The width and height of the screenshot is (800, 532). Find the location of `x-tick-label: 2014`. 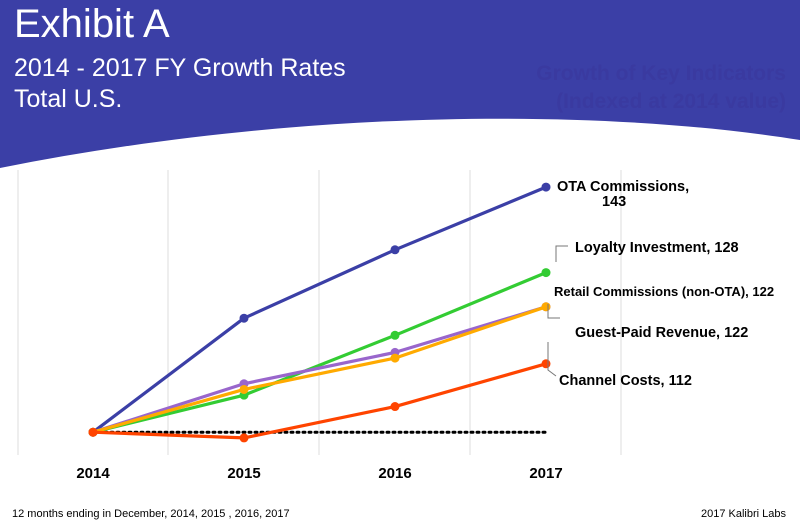

x-tick-label: 2014 is located at coordinates (93, 473).